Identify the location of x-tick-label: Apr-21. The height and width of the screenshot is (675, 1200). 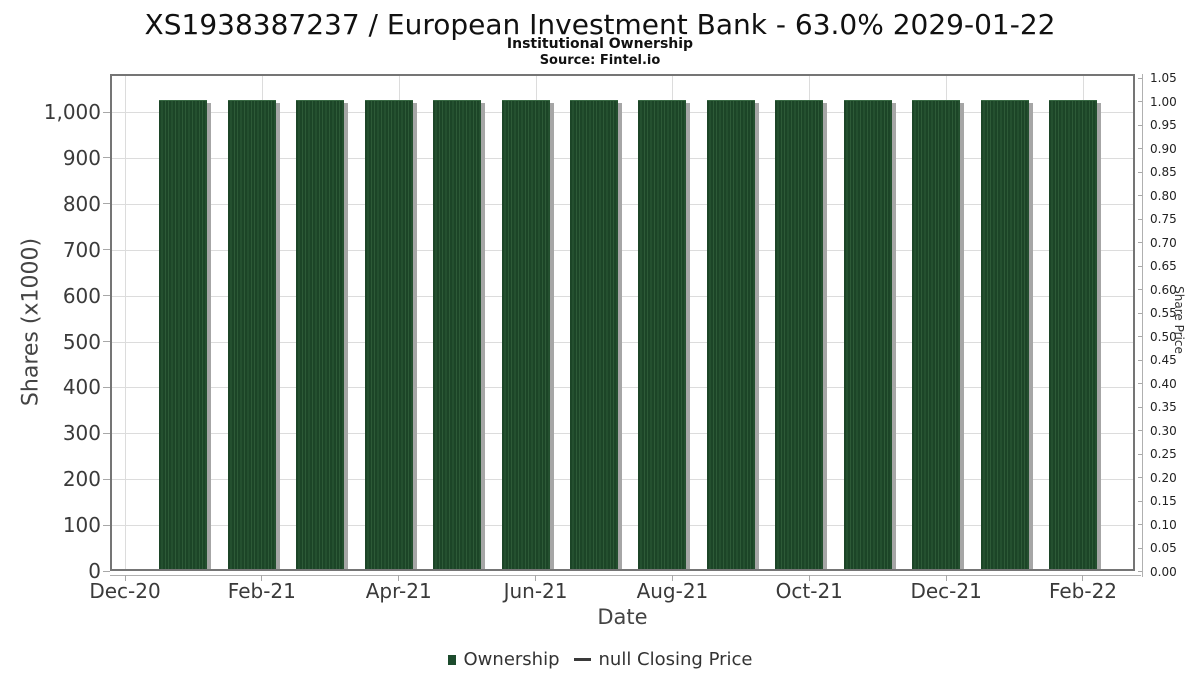
(398, 591).